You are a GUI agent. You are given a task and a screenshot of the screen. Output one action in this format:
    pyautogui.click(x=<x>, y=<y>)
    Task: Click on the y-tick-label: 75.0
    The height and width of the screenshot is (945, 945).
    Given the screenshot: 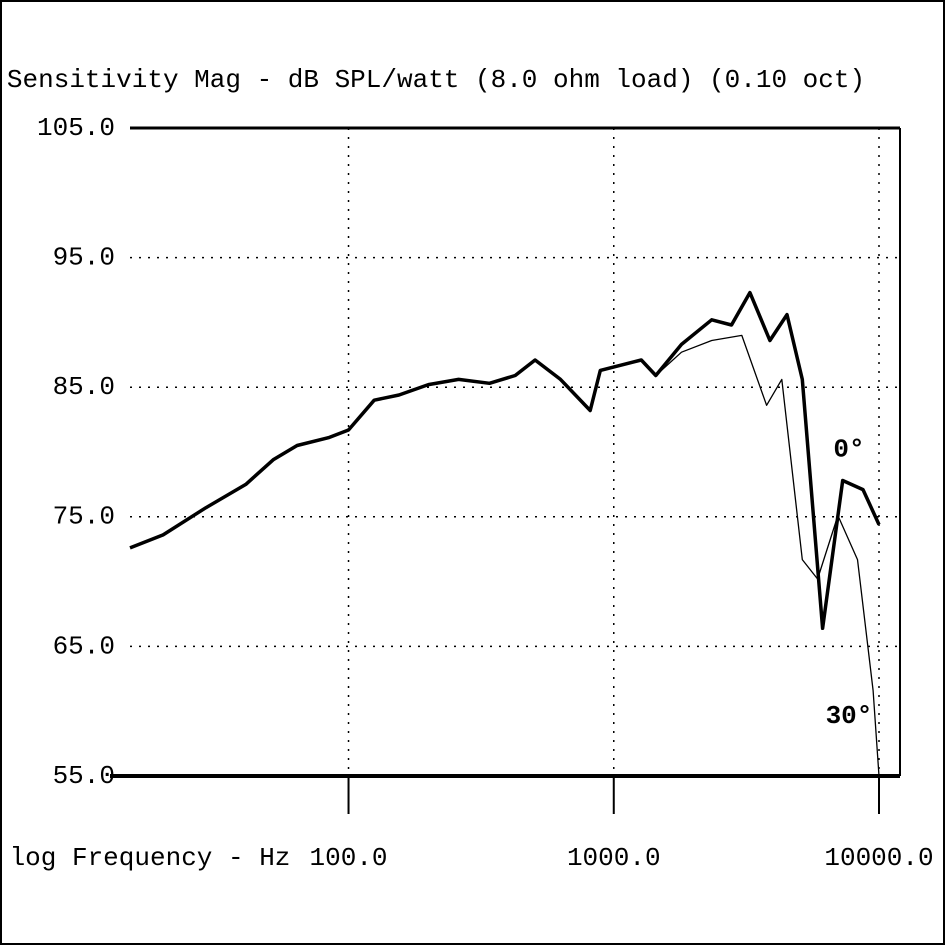 What is the action you would take?
    pyautogui.click(x=84, y=517)
    